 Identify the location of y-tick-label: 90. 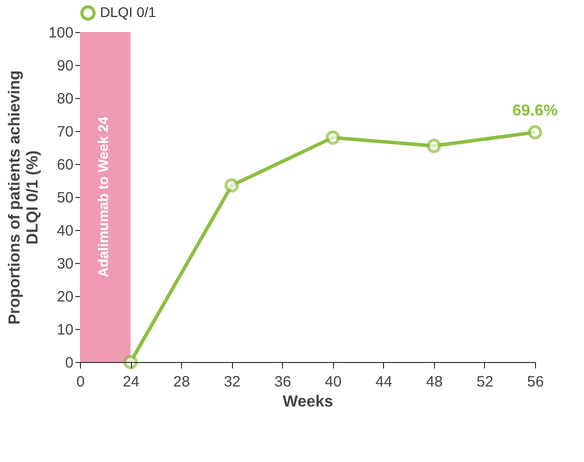
(65, 66).